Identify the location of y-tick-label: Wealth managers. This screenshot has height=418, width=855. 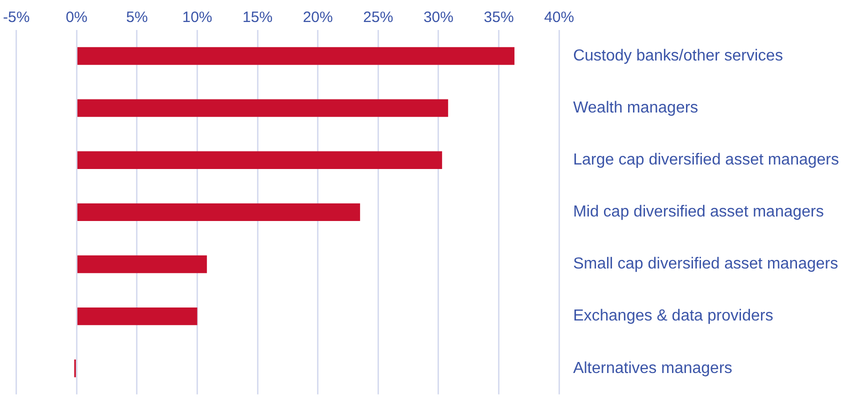
(635, 107).